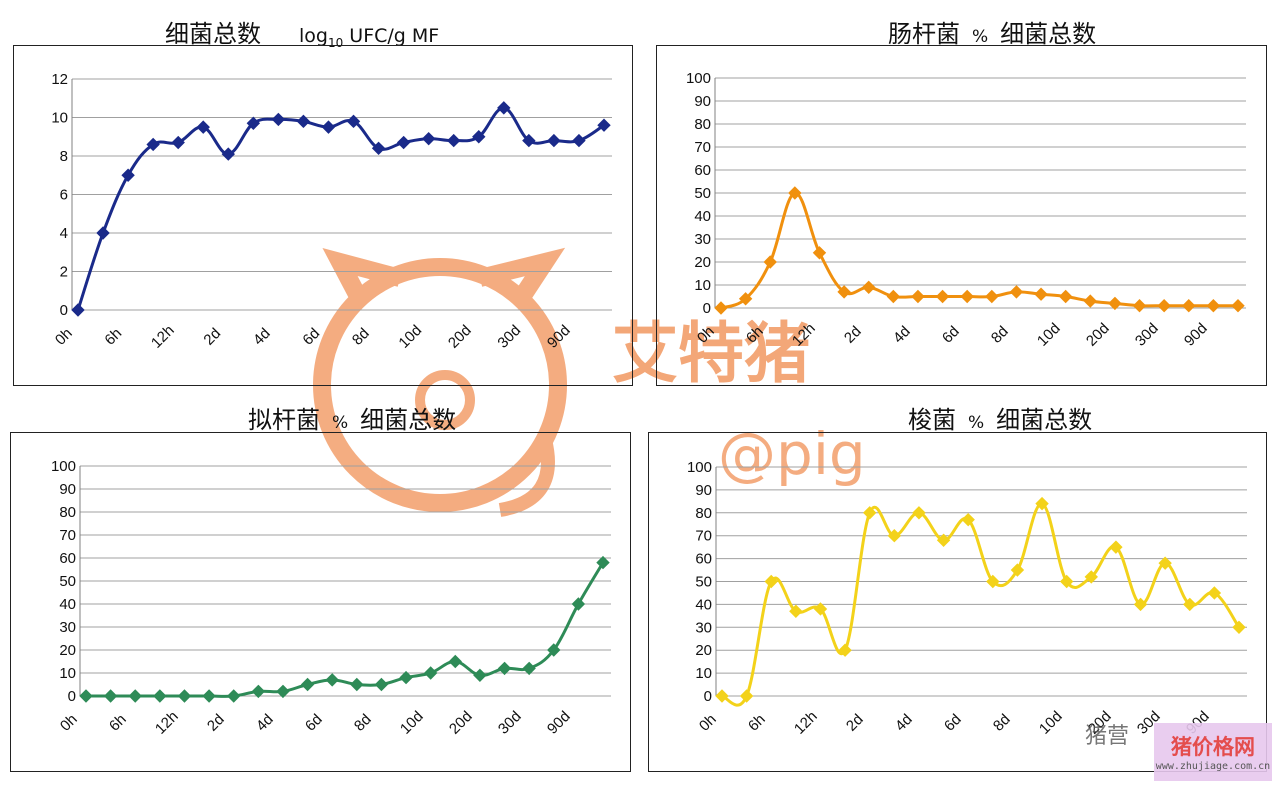 The height and width of the screenshot is (789, 1280). I want to click on watermark-handle: @pig, so click(792, 454).